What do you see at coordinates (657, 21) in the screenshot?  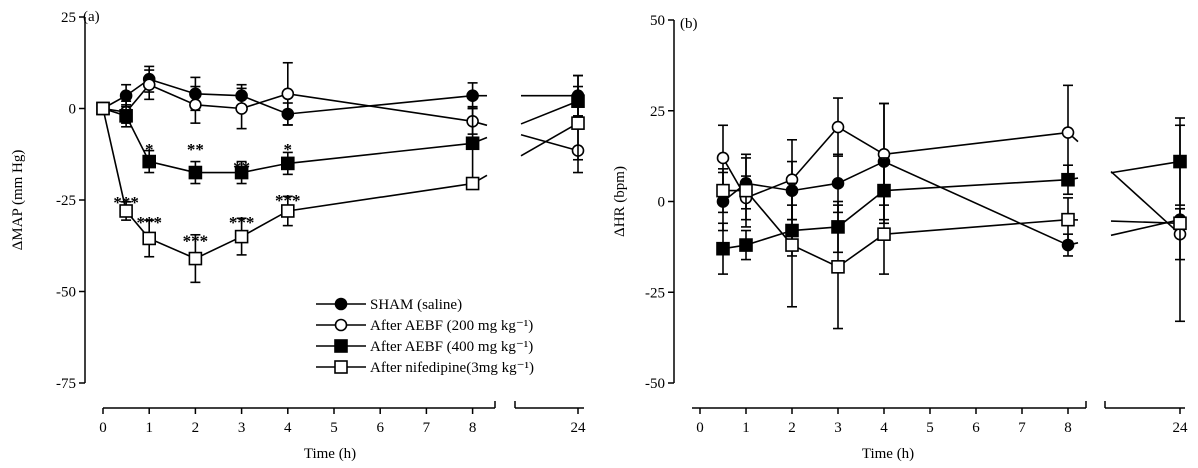 I see `y-tick-label: 50` at bounding box center [657, 21].